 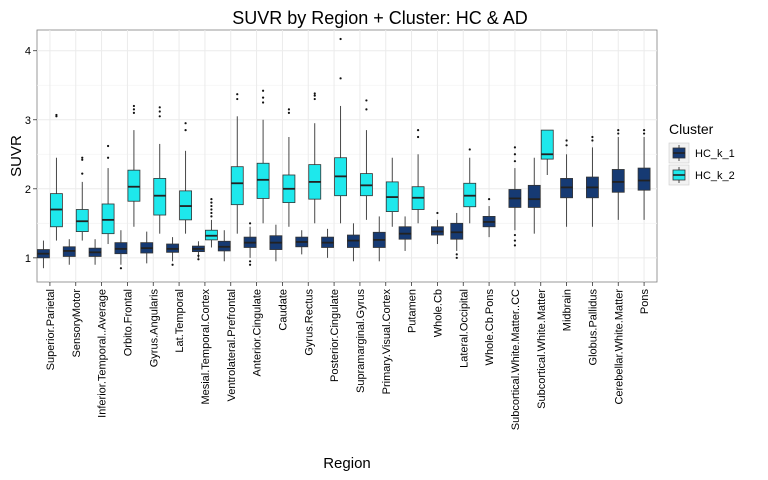 What do you see at coordinates (490, 327) in the screenshot?
I see `x-tick-label: Whole.Cb.Pons` at bounding box center [490, 327].